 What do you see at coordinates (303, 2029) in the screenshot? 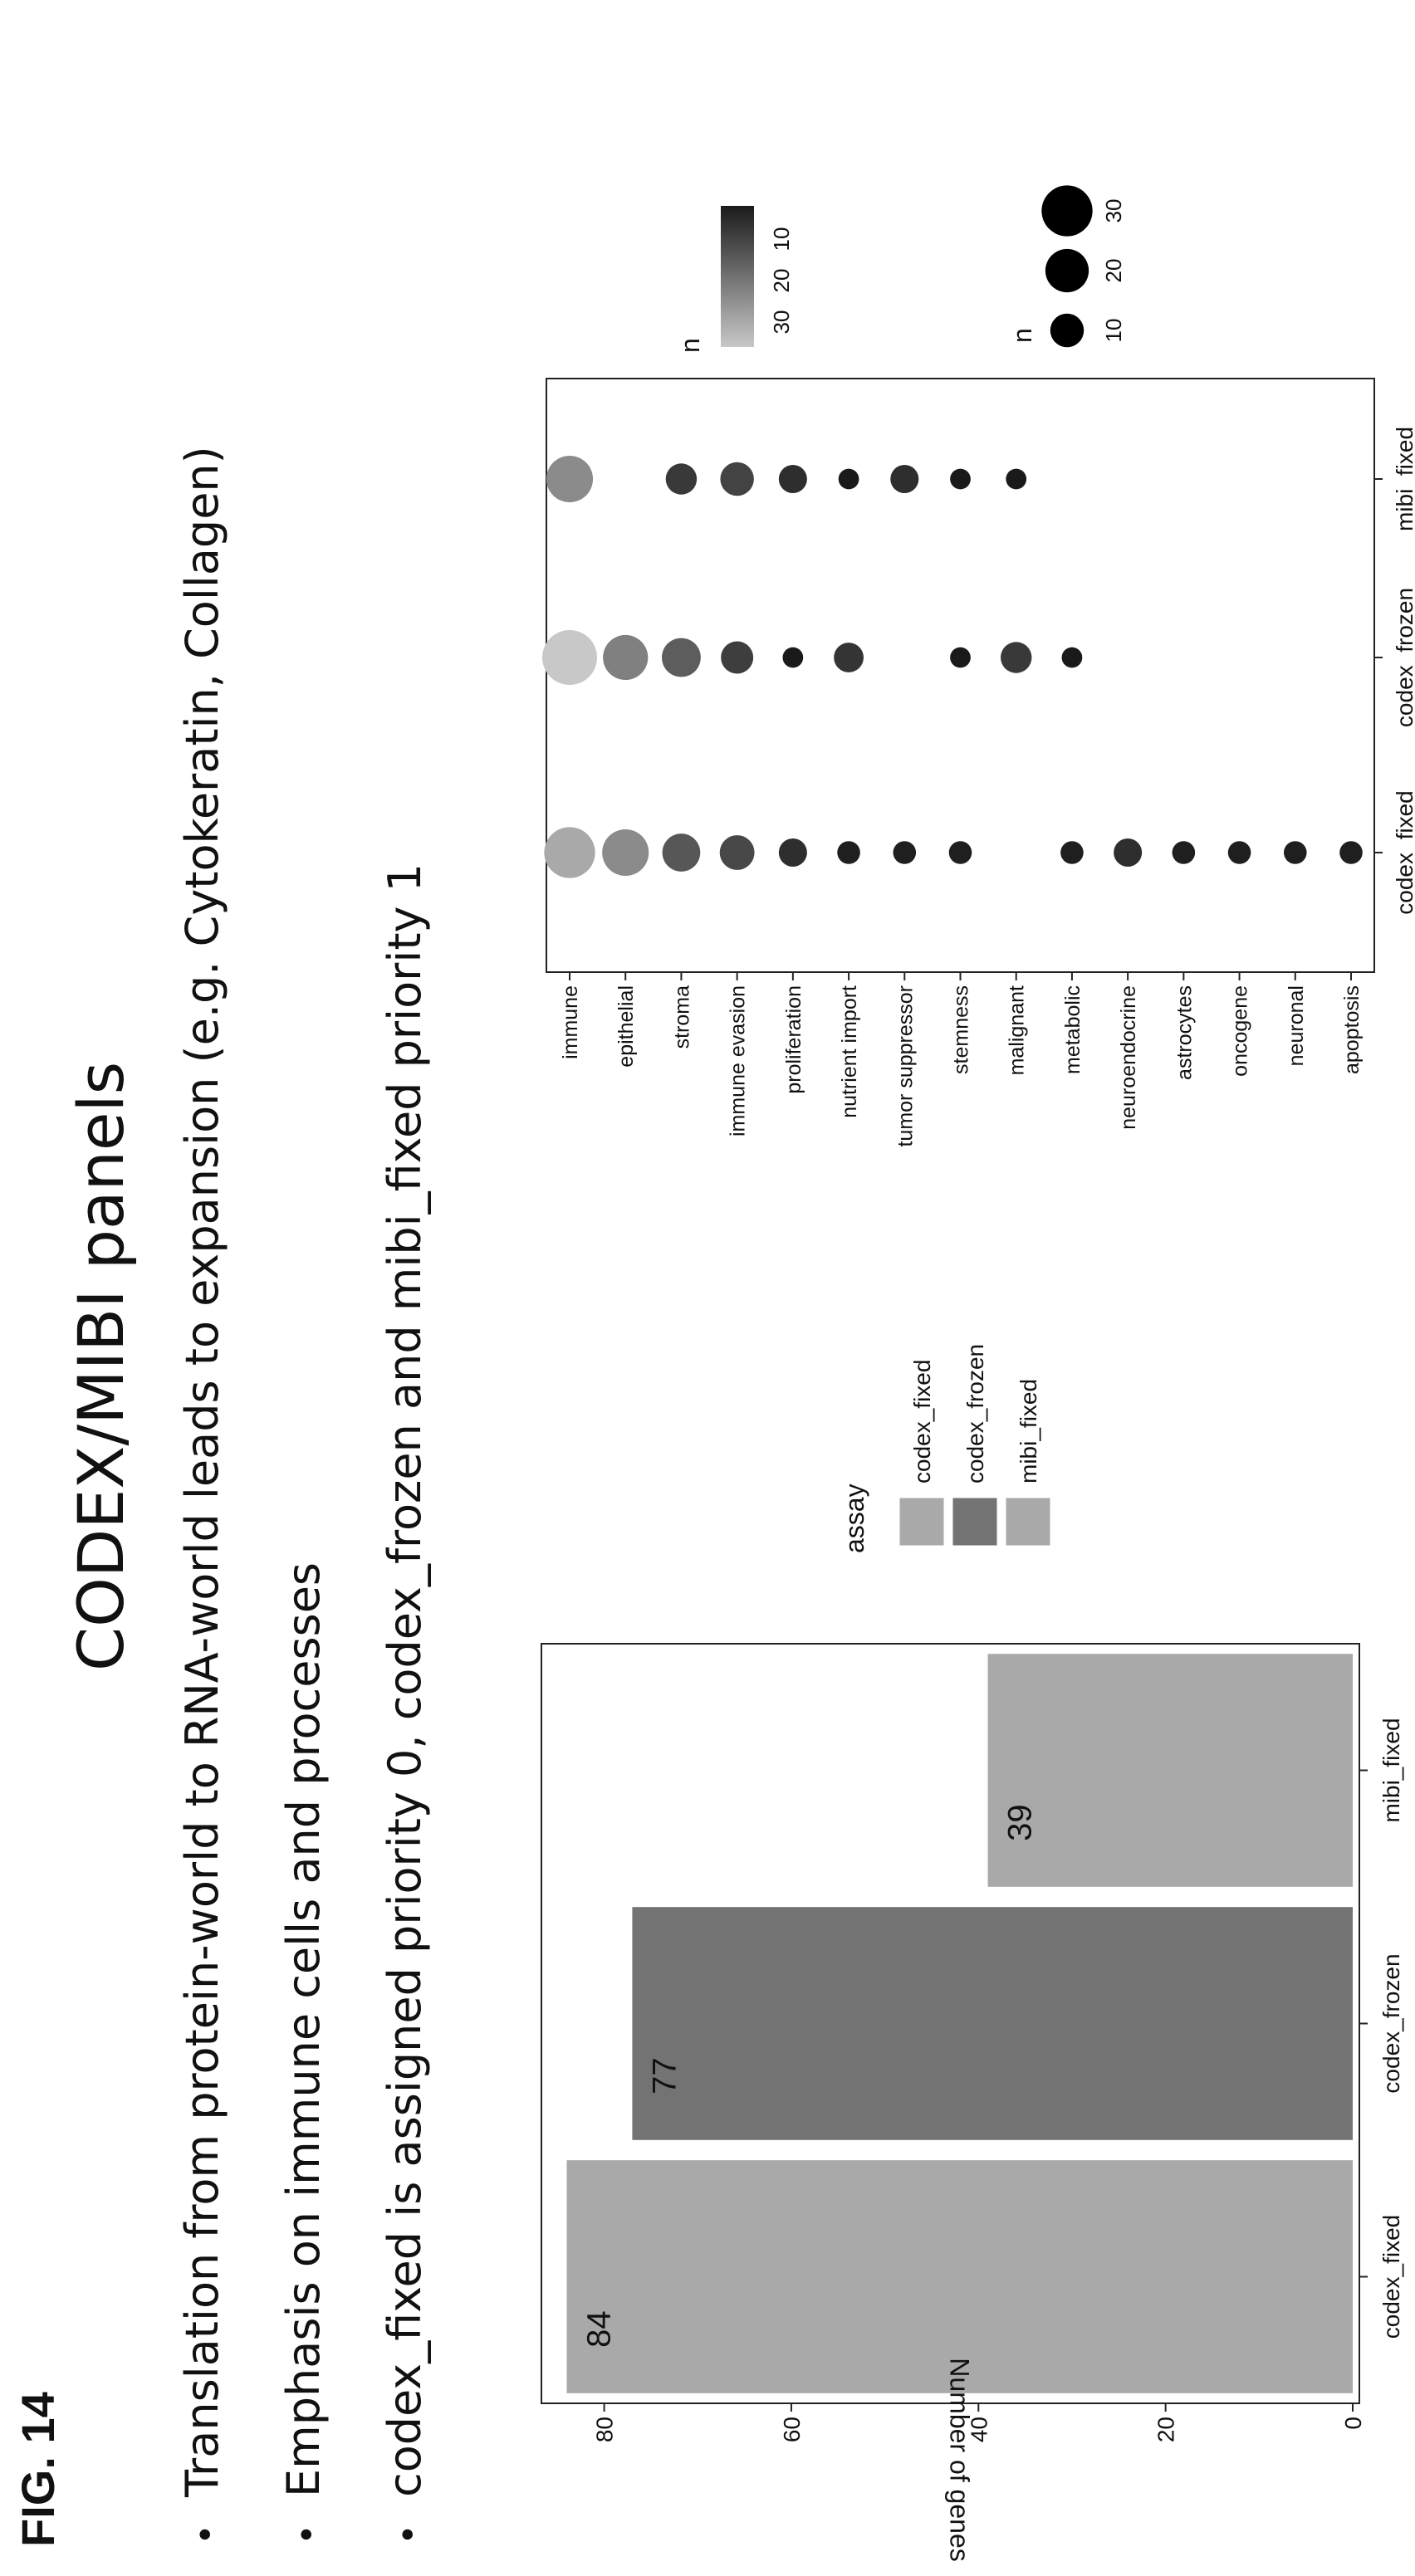
I see `bullet-2-text: Emphasis on immune cells and processes` at bounding box center [303, 2029].